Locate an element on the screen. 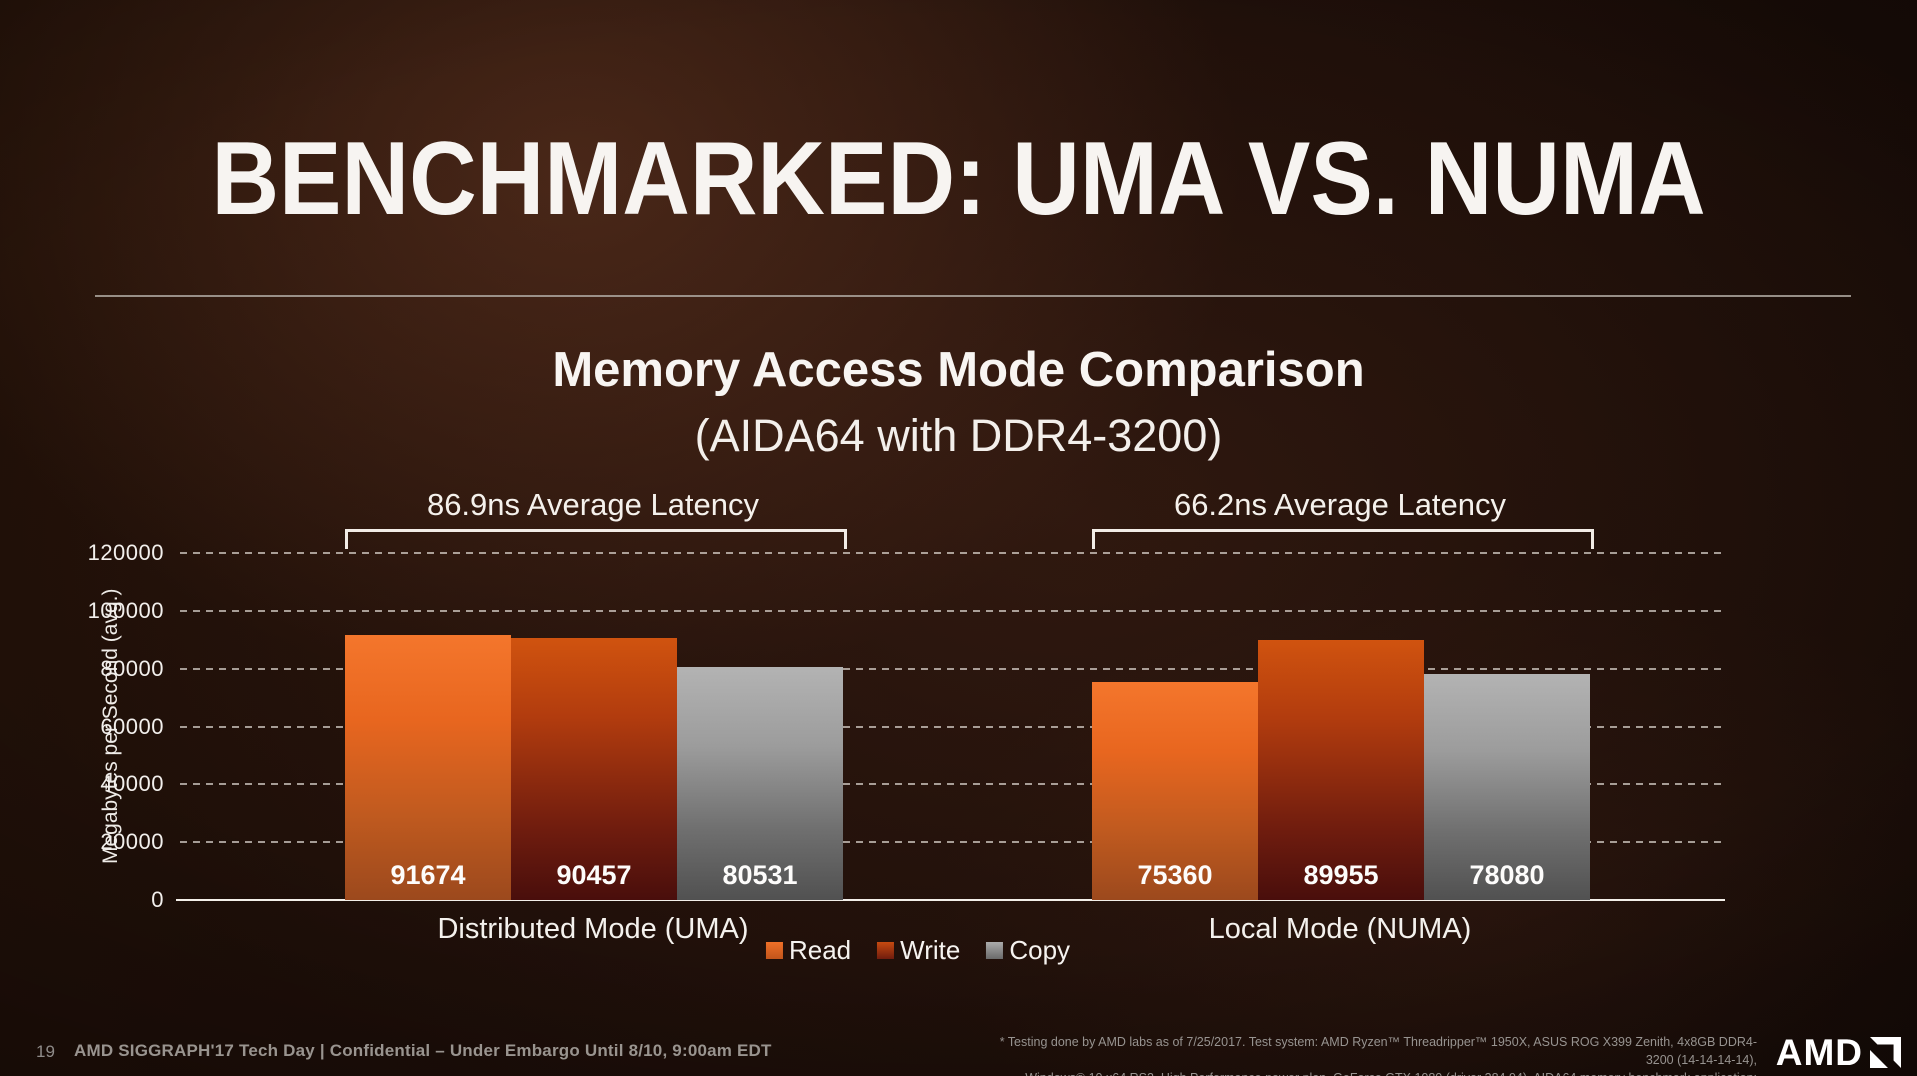 The height and width of the screenshot is (1076, 1917). bar-value-uma-copy: 80531 is located at coordinates (760, 875).